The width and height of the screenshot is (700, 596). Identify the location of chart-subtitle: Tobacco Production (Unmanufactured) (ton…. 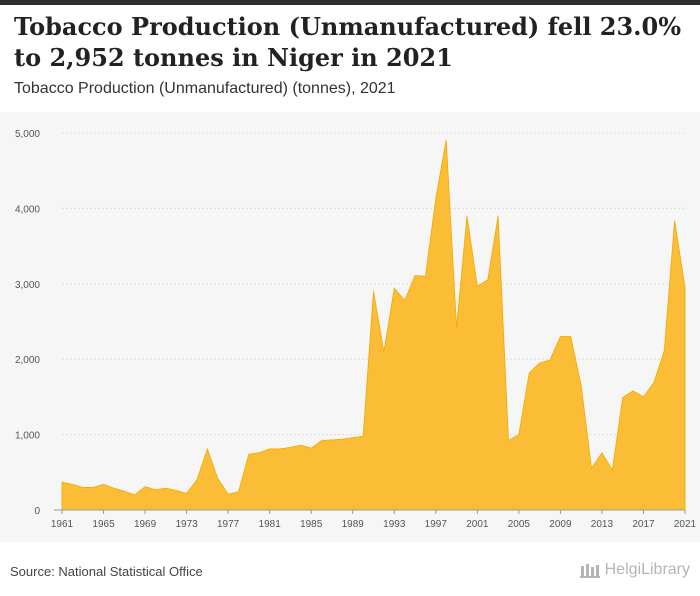
(205, 88).